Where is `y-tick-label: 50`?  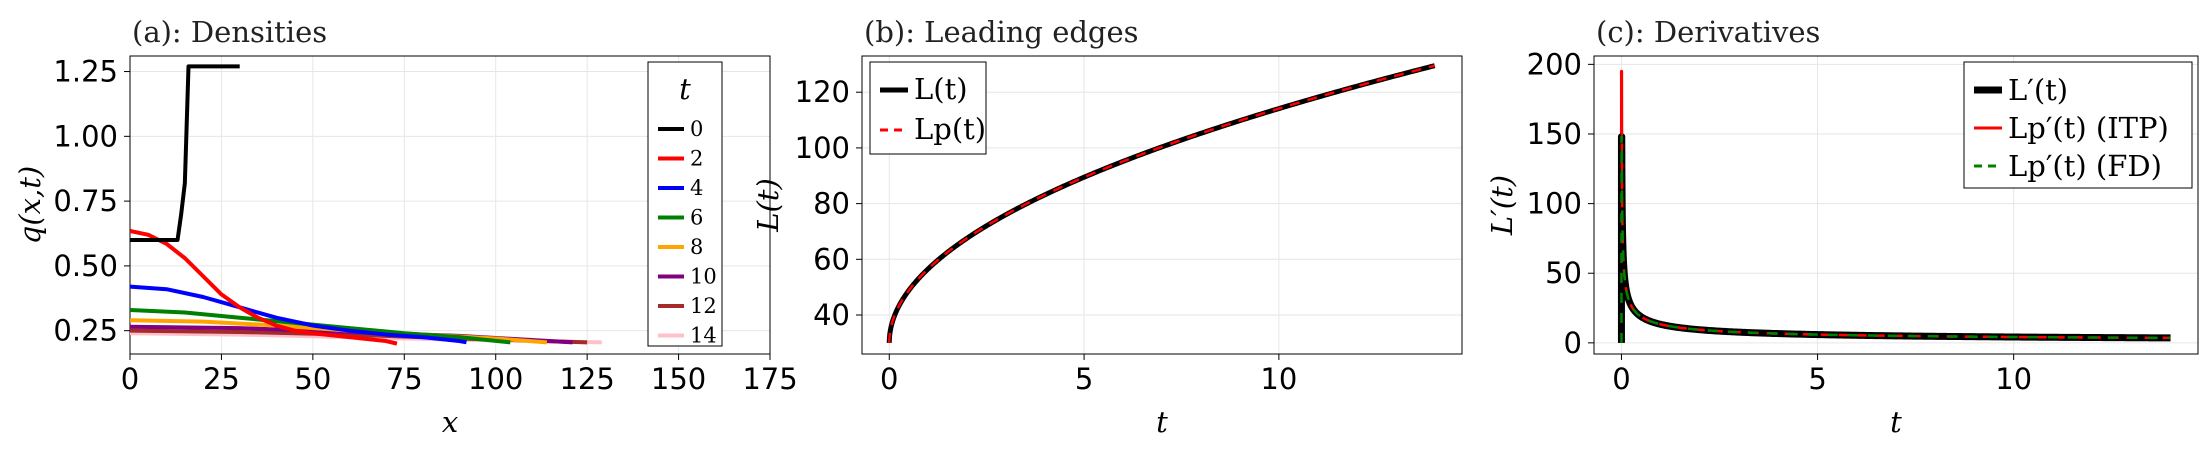 y-tick-label: 50 is located at coordinates (1563, 273).